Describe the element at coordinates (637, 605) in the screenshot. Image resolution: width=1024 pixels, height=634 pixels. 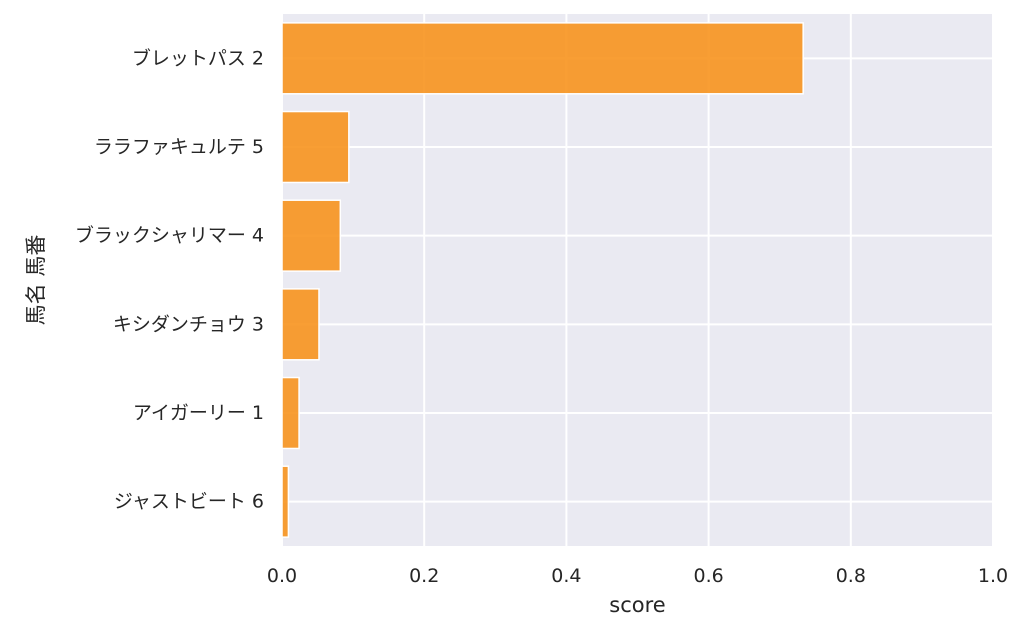
I see `x-axis-label: score` at that location.